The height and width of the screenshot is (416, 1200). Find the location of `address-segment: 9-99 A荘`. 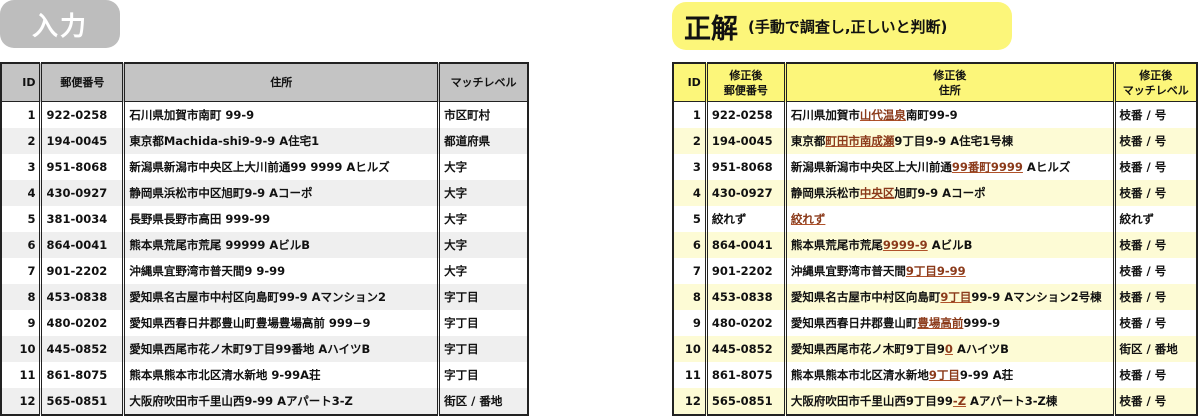

address-segment: 9-99 A荘 is located at coordinates (986, 375).